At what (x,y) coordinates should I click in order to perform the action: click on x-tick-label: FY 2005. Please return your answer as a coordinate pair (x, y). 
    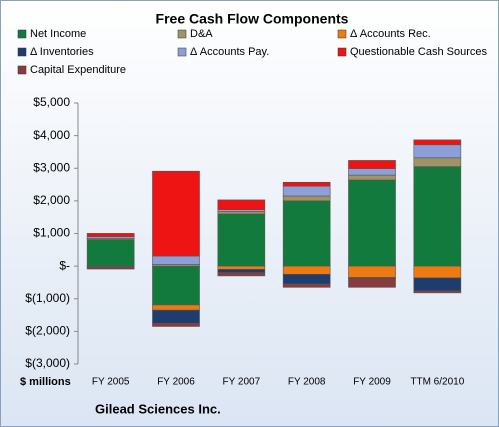
    Looking at the image, I should click on (111, 382).